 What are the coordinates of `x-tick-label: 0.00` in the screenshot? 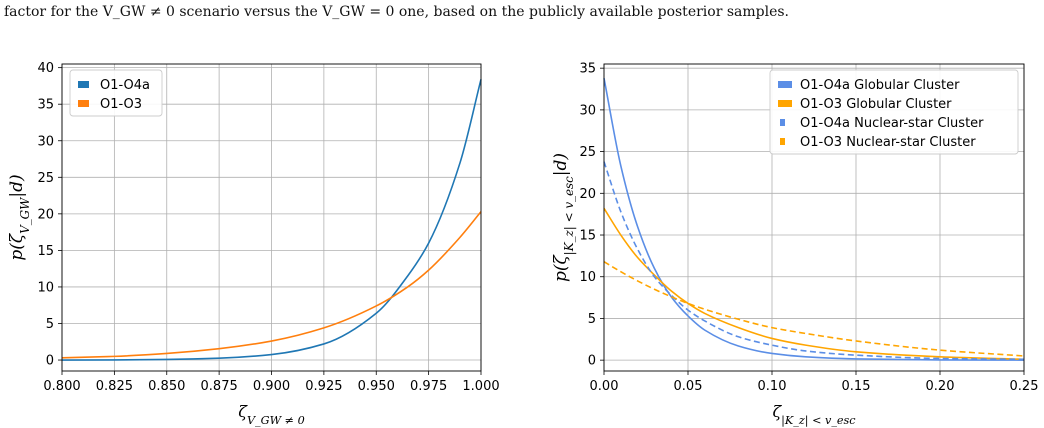 It's located at (604, 386).